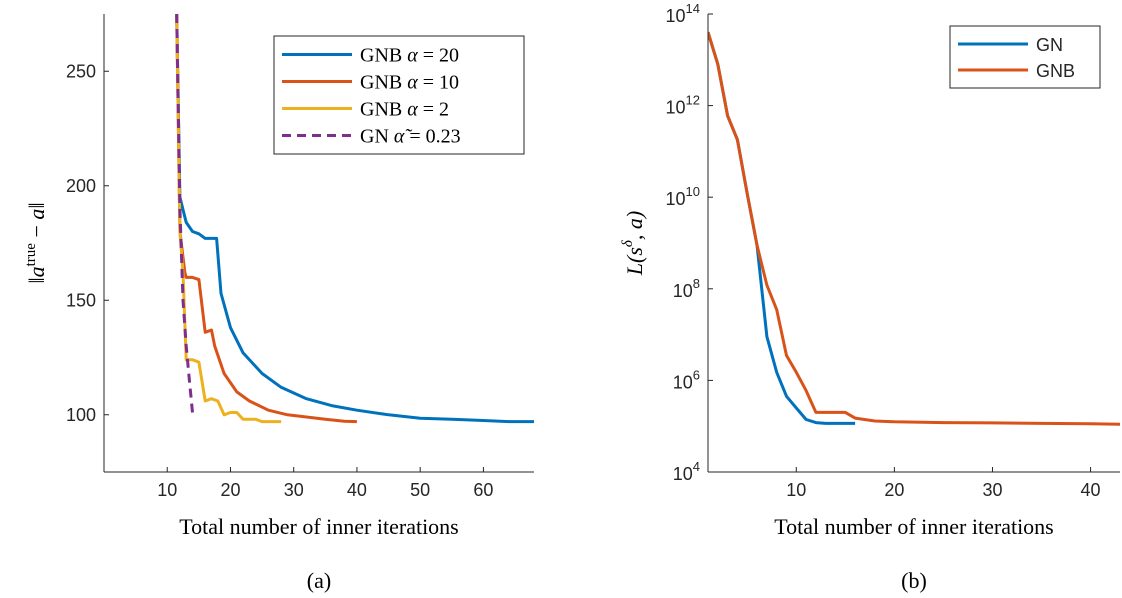 This screenshot has width=1122, height=598. I want to click on panel-1-series-0-line, so click(782, 228).